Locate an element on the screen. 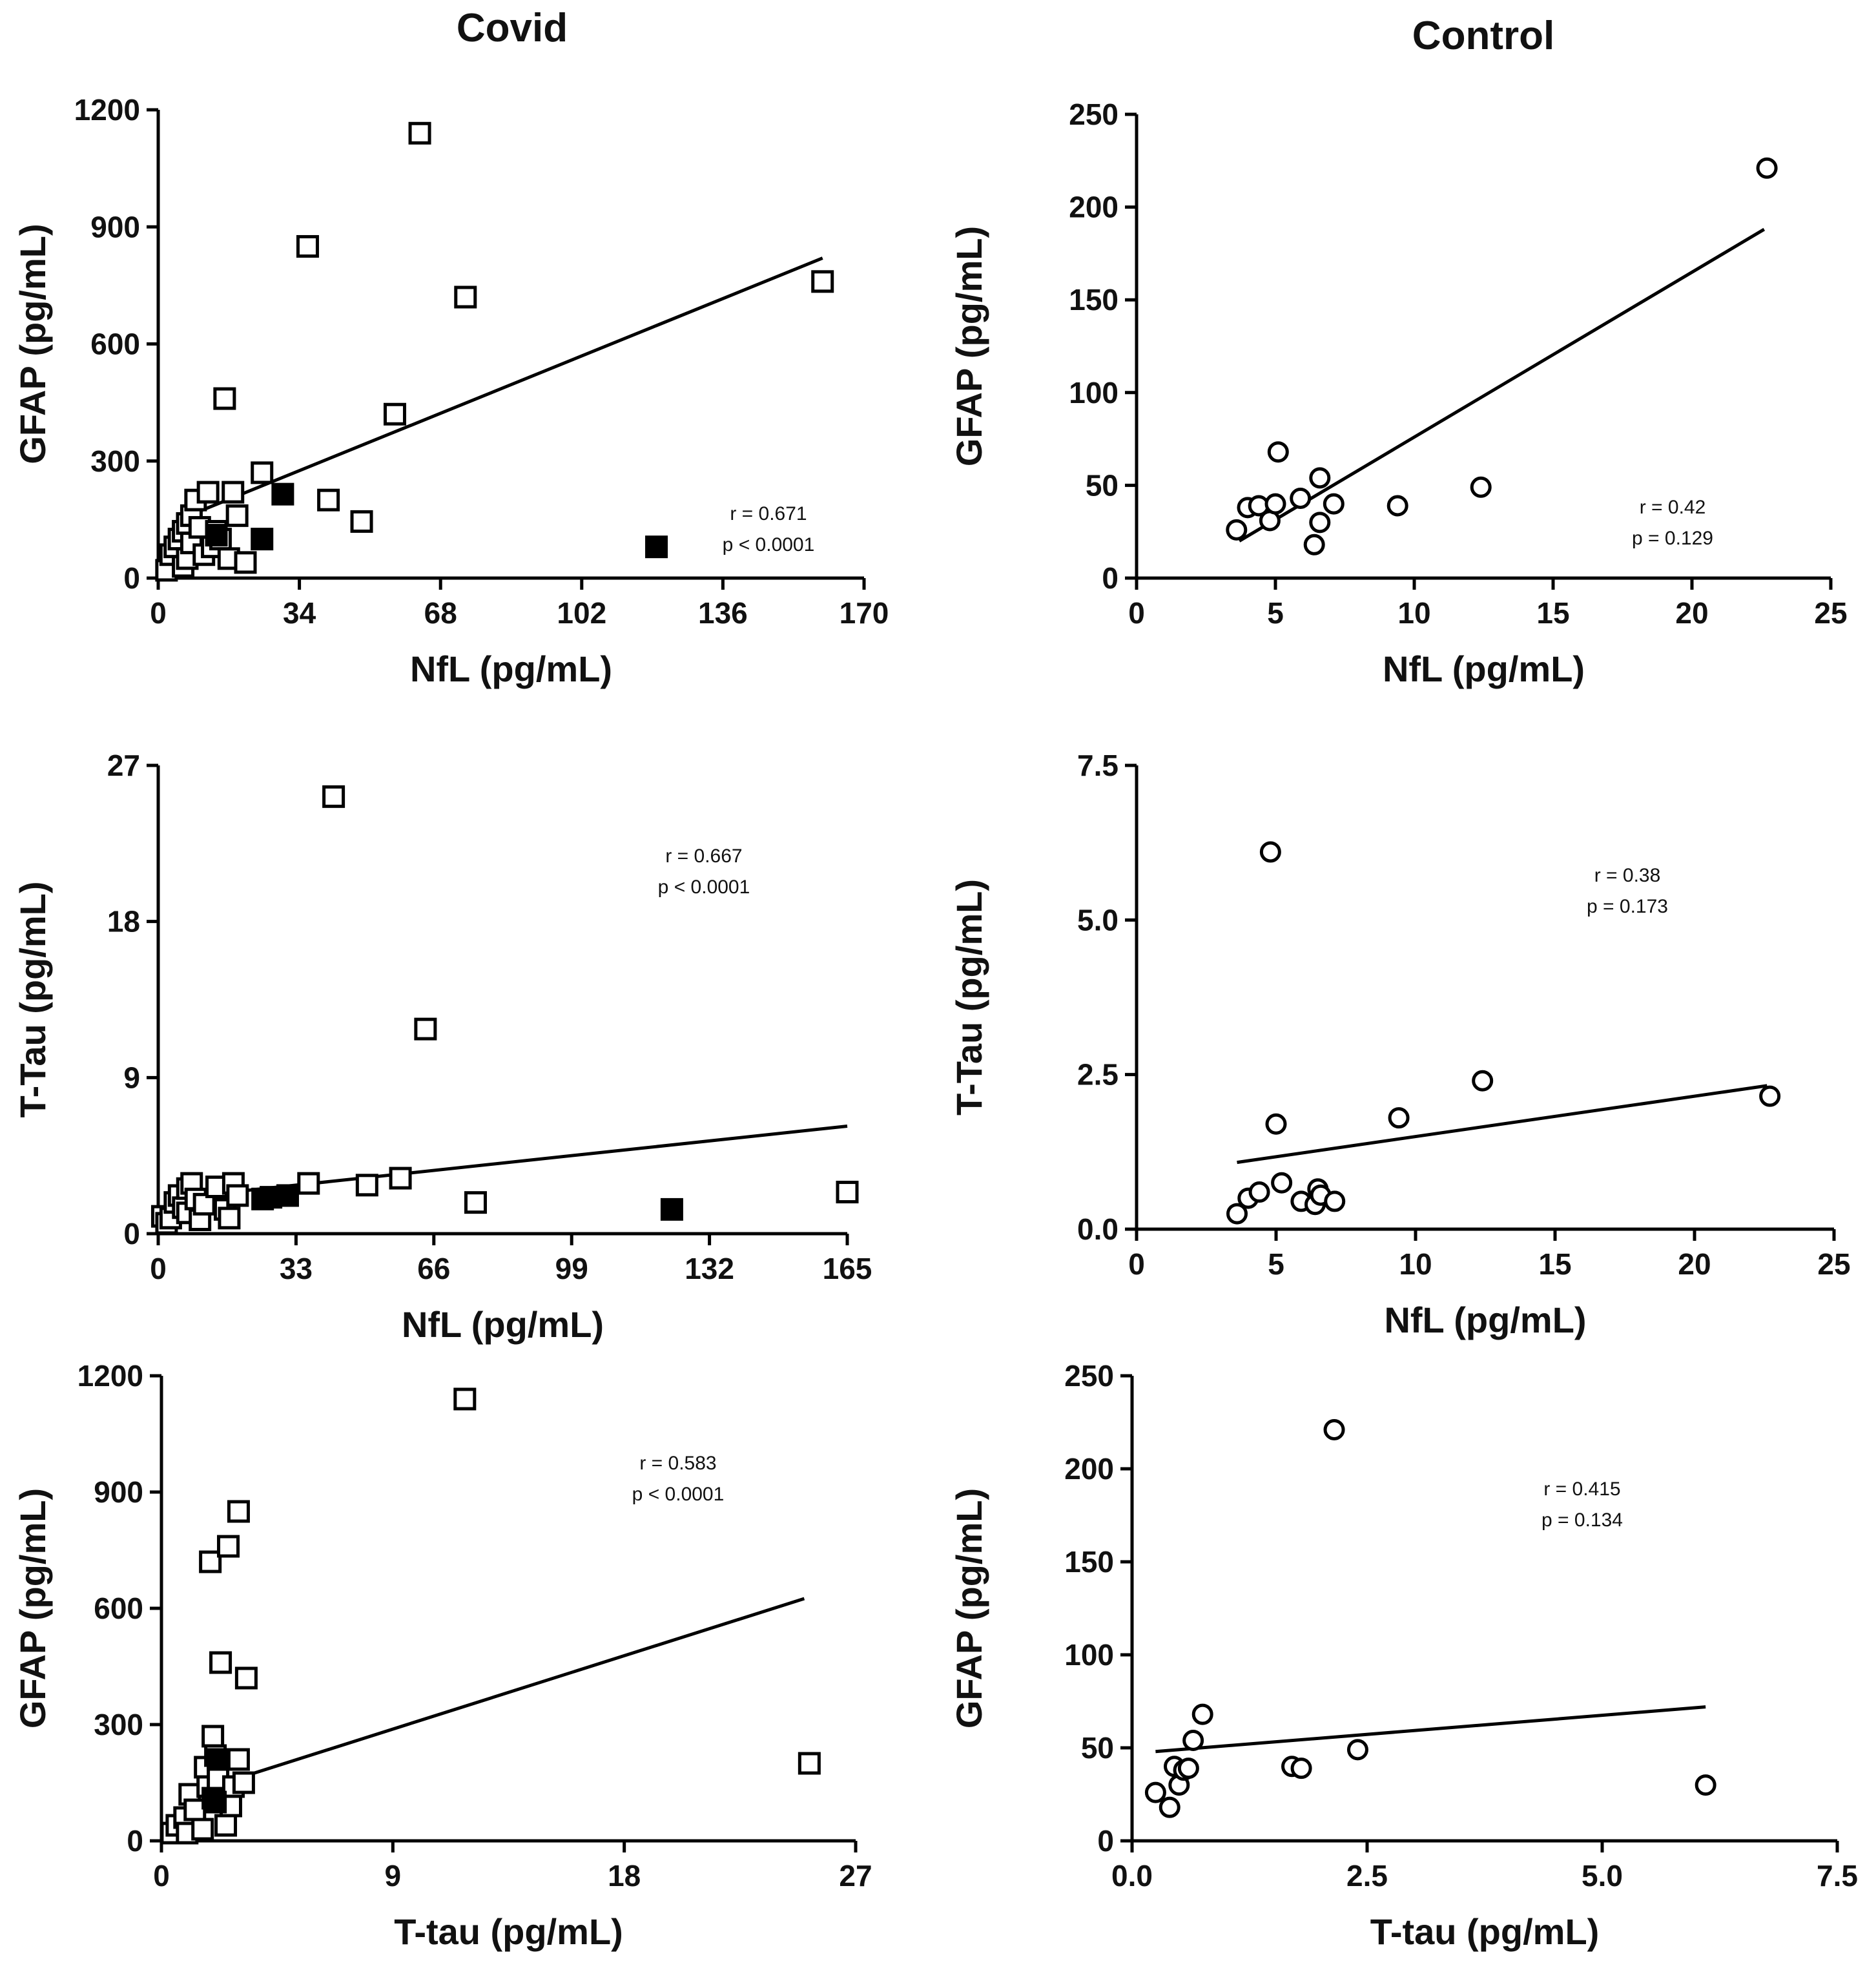  x-tick-label: 15 is located at coordinates (1552, 613).